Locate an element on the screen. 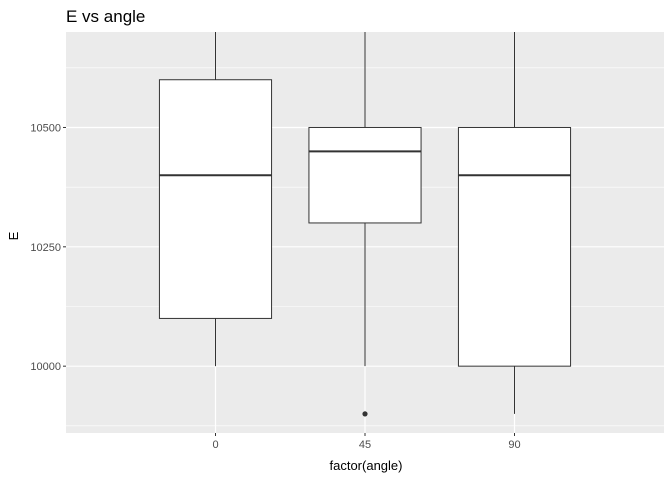 The height and width of the screenshot is (480, 672). y-tick-label: 10250 is located at coordinates (45, 248).